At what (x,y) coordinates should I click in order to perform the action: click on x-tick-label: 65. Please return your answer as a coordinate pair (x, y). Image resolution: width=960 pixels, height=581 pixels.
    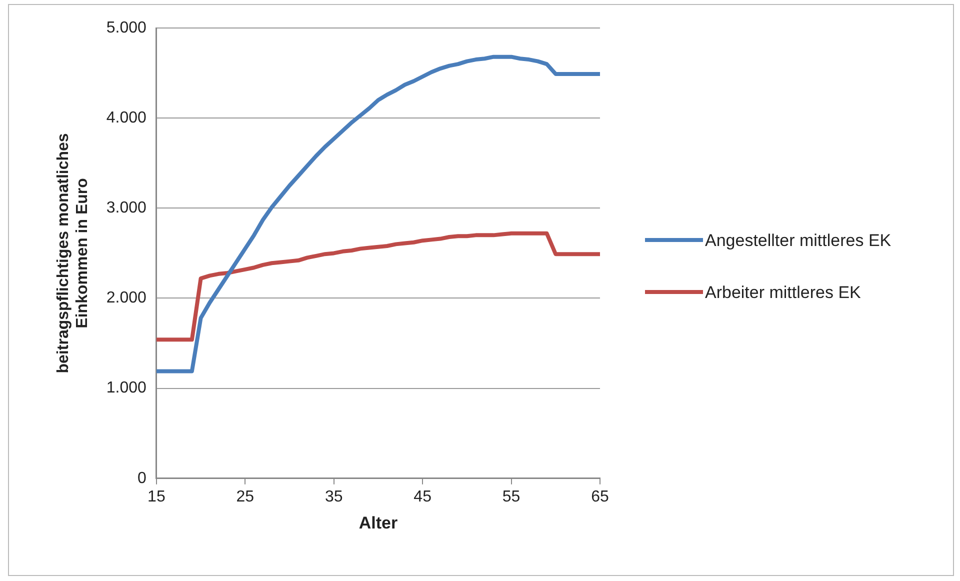
    Looking at the image, I should click on (600, 497).